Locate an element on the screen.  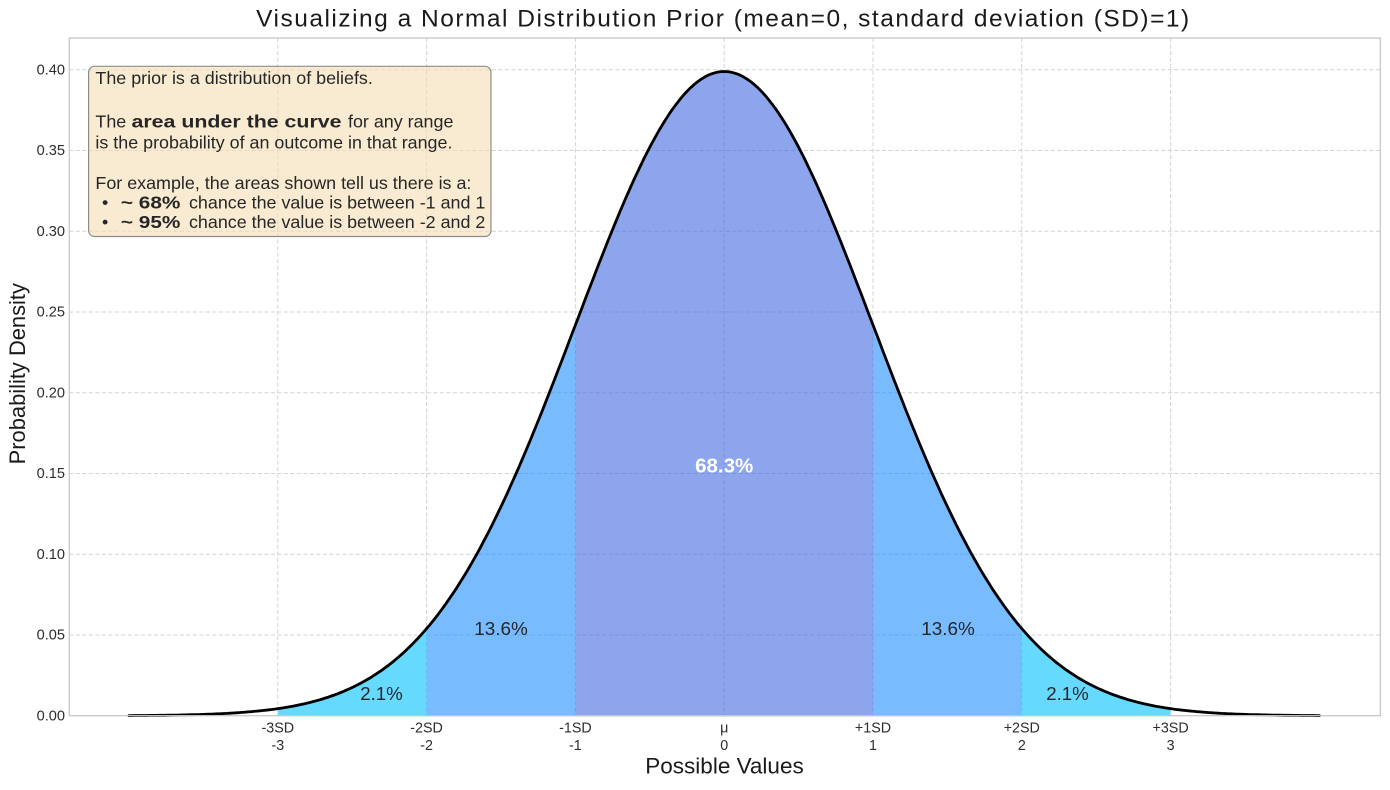
svg-text: -3 is located at coordinates (277, 746).